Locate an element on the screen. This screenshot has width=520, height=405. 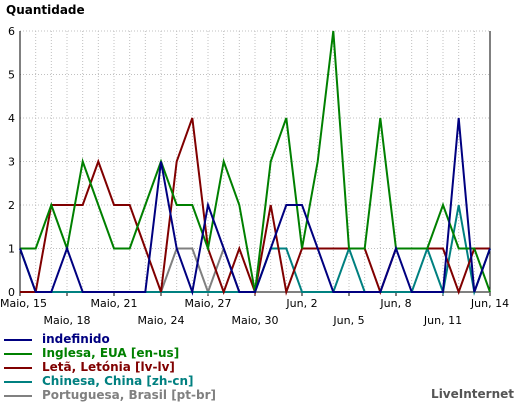
x-tick-label: Jun, 2 is located at coordinates (301, 303).